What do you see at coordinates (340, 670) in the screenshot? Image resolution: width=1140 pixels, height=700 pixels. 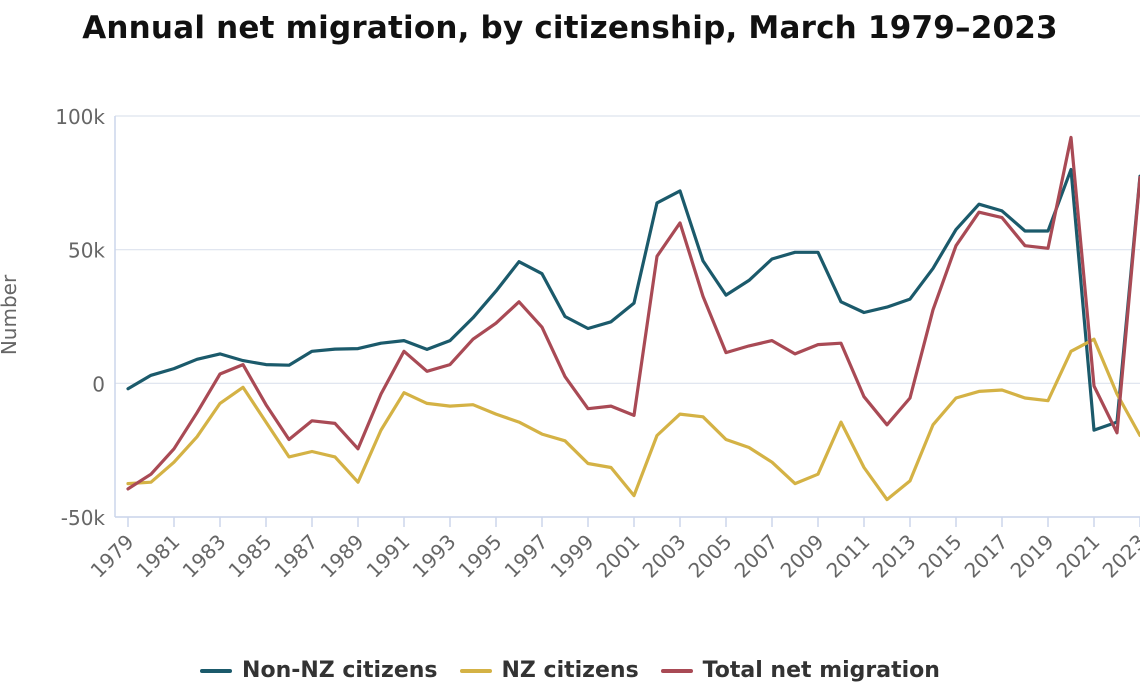 I see `legend-label: Non-NZ citizens` at bounding box center [340, 670].